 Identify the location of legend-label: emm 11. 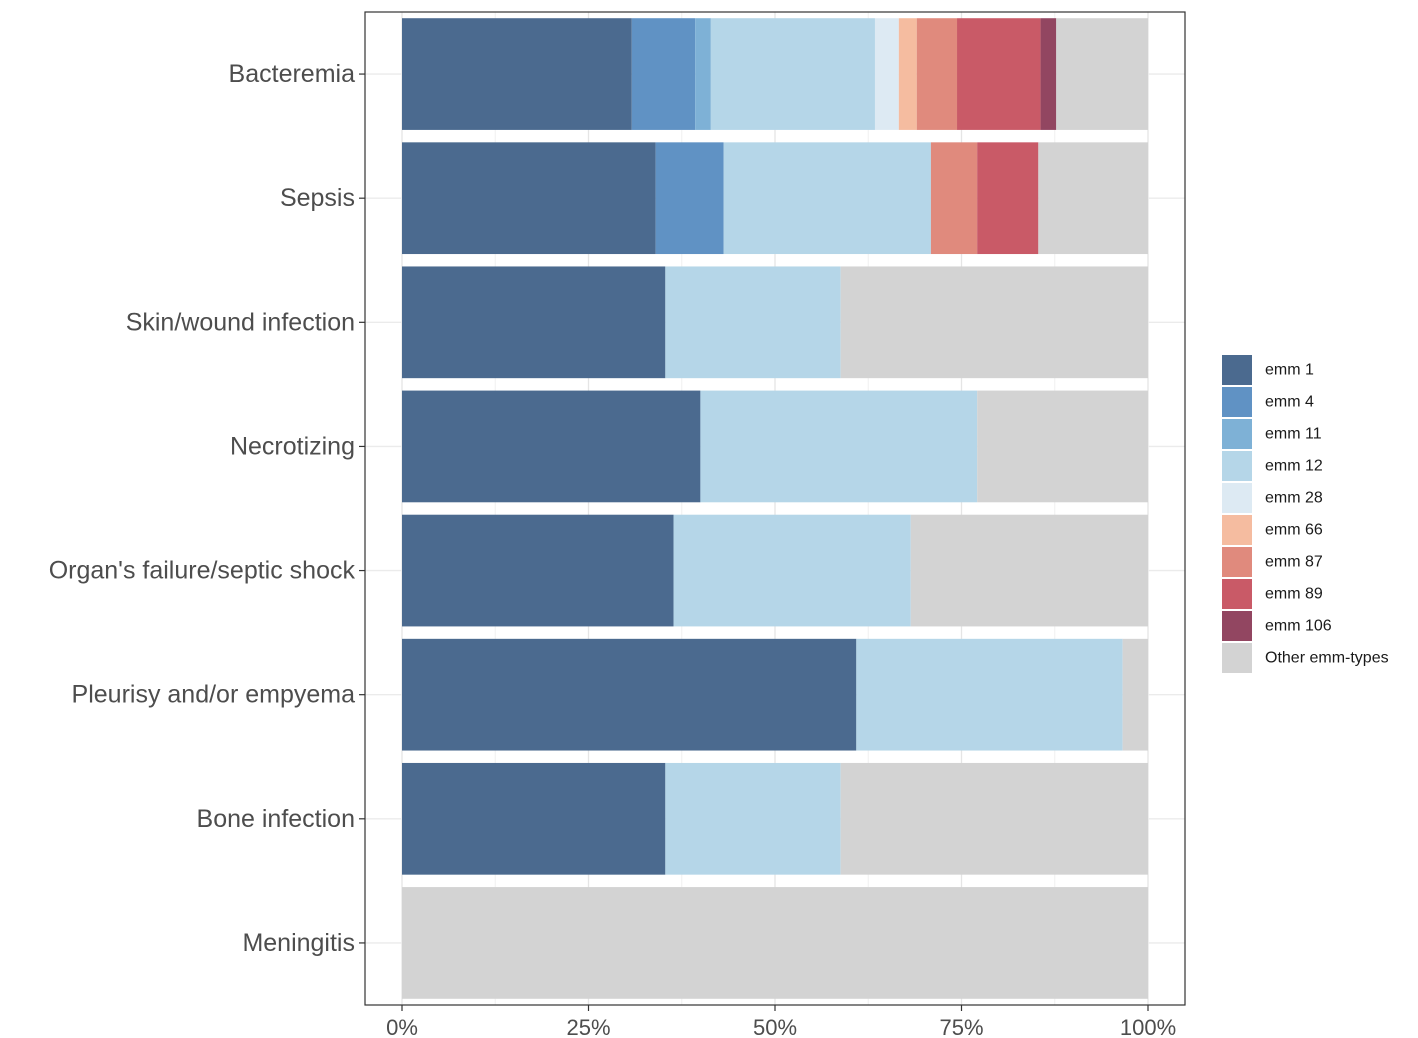
(1293, 434).